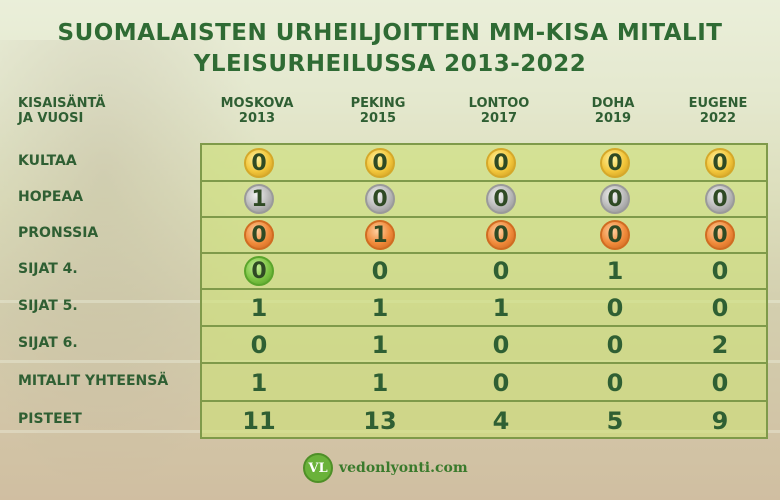 The image size is (780, 500). I want to click on cell-value: 4, so click(501, 421).